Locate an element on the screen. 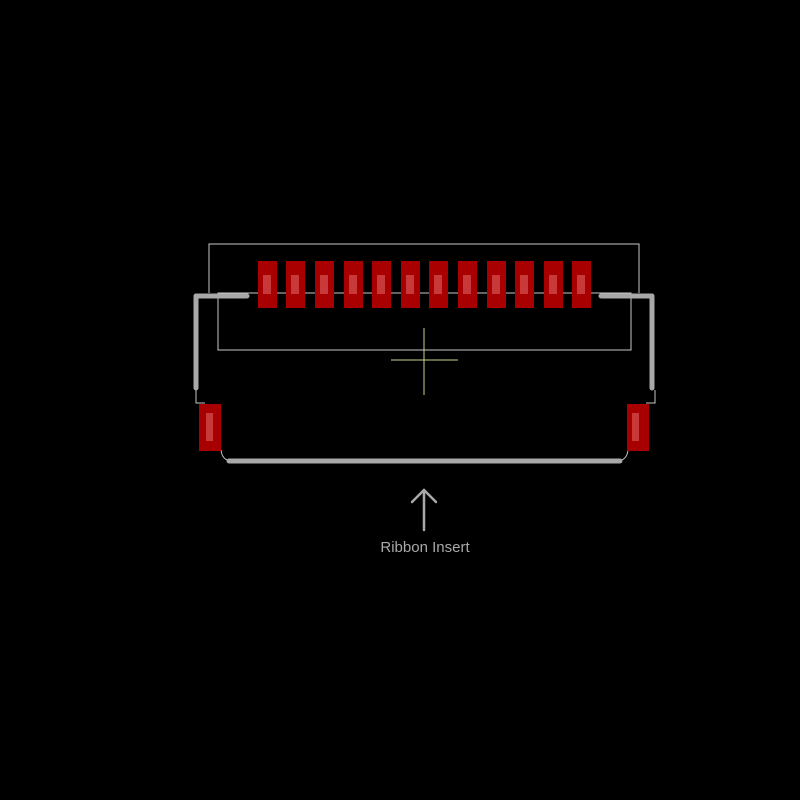 This screenshot has width=800, height=800. insert-direction-arrow-icon is located at coordinates (424, 510).